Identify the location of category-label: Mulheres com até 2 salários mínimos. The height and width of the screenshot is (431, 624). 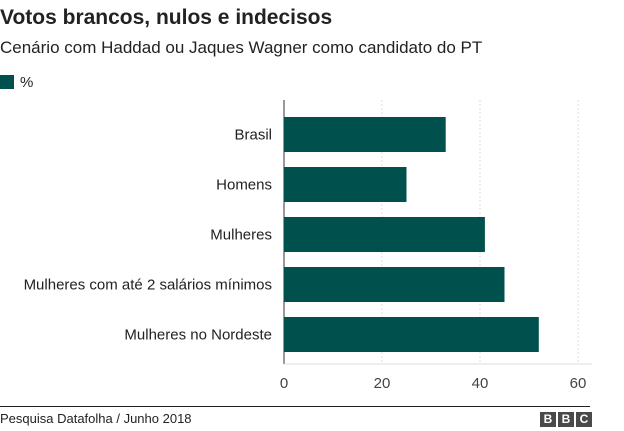
(148, 285).